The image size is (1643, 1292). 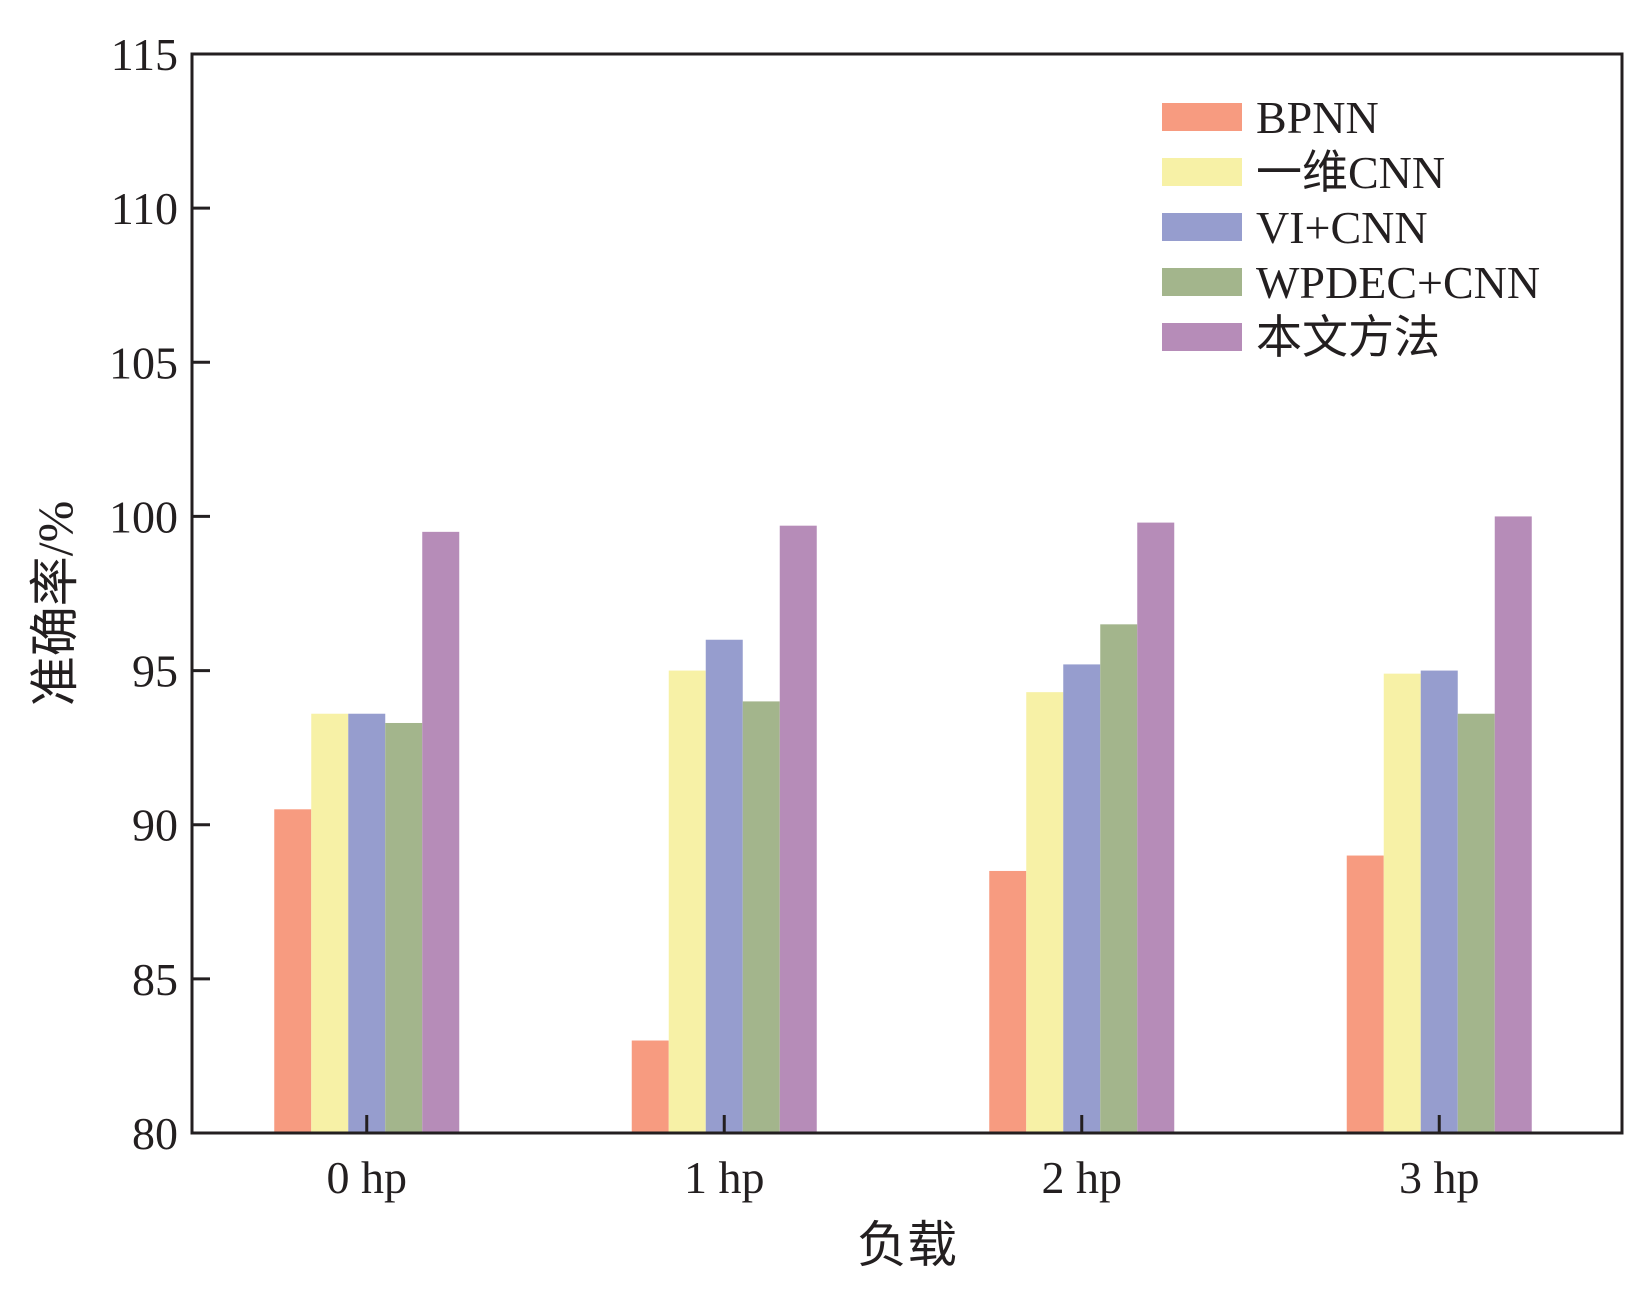 What do you see at coordinates (1398, 282) in the screenshot?
I see `legend-label: WPDEC+CNN` at bounding box center [1398, 282].